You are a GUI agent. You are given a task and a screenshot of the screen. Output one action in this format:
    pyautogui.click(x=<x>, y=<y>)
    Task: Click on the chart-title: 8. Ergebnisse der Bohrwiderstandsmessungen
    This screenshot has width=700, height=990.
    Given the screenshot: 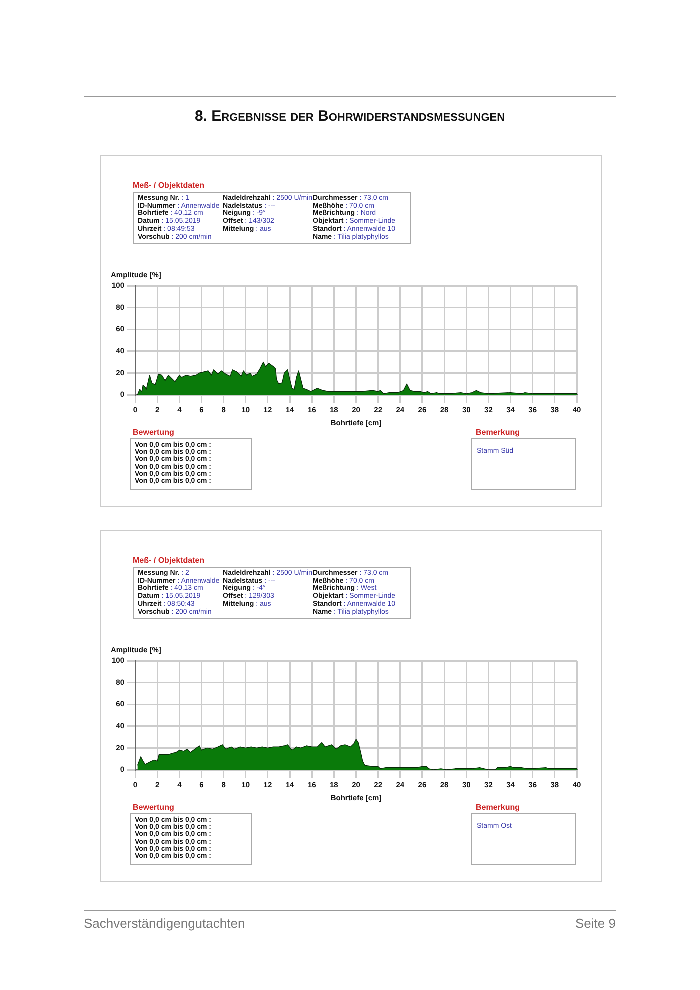 What is the action you would take?
    pyautogui.click(x=350, y=116)
    